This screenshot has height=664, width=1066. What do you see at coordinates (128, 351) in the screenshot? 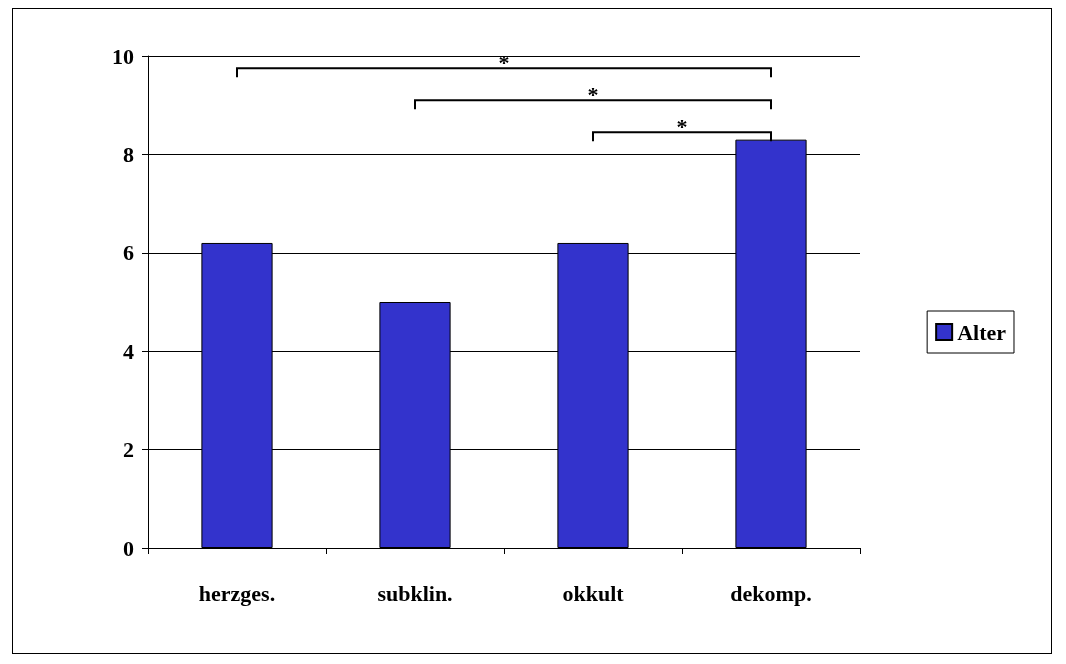
I see `y-tick-label: 4` at bounding box center [128, 351].